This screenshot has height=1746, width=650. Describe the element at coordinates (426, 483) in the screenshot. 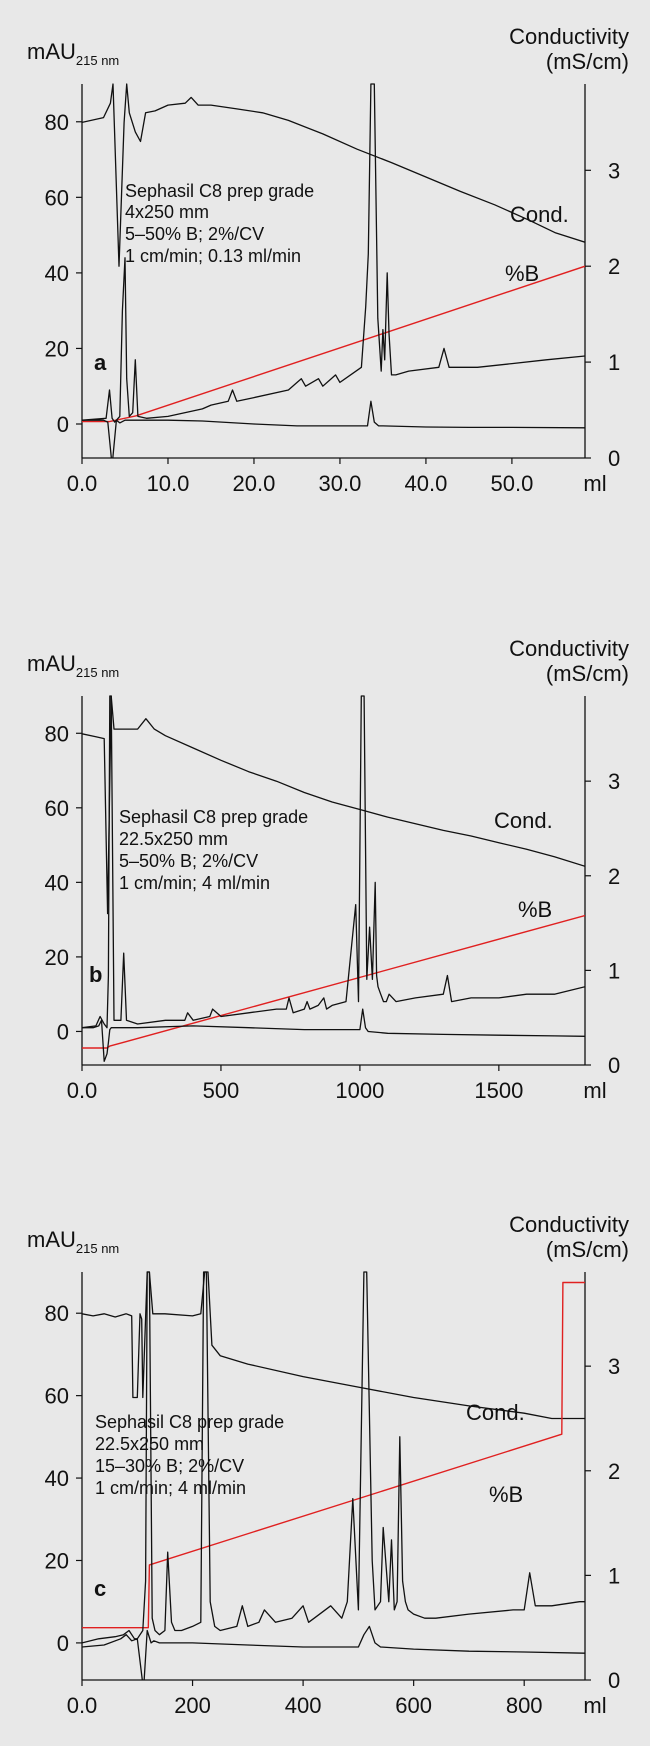

I see `x-tick-label: 40.0` at that location.